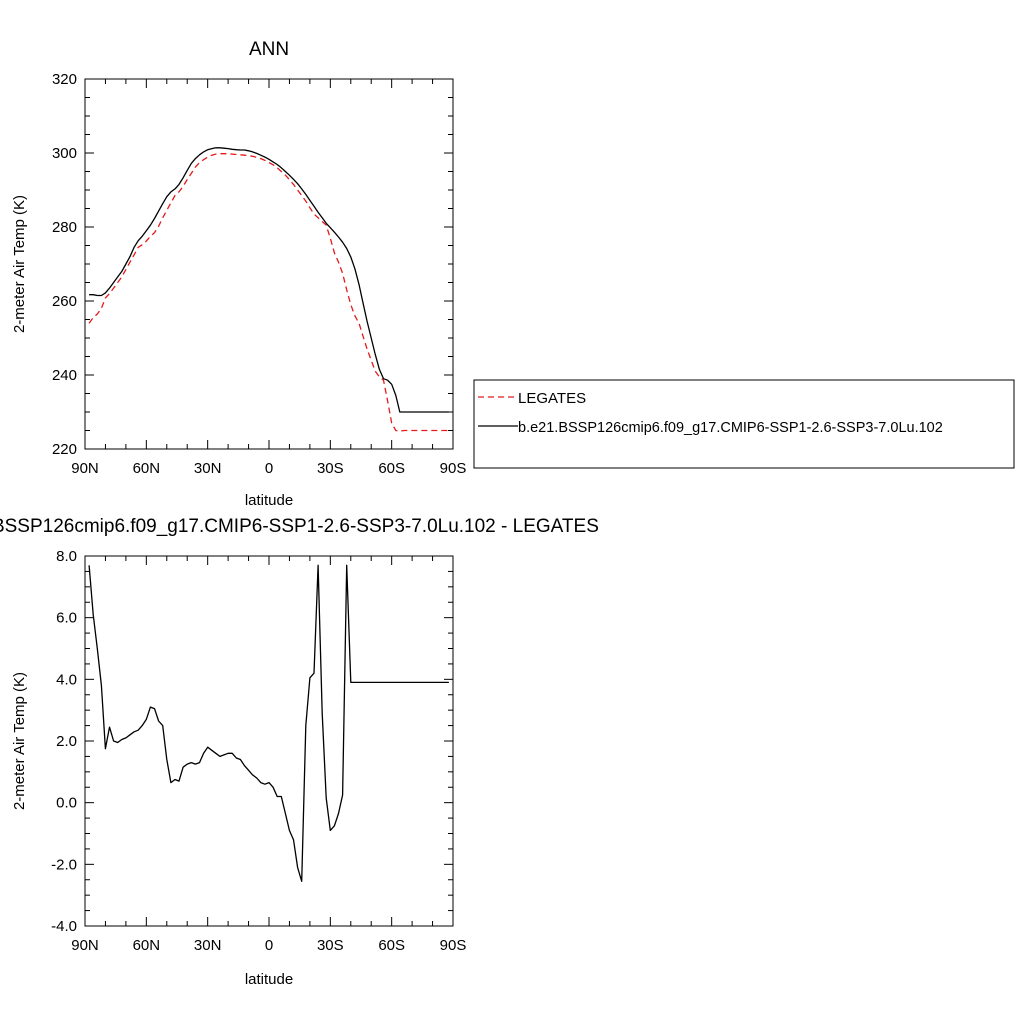 Image resolution: width=1024 pixels, height=1024 pixels. I want to click on top-series-lines, so click(268, 289).